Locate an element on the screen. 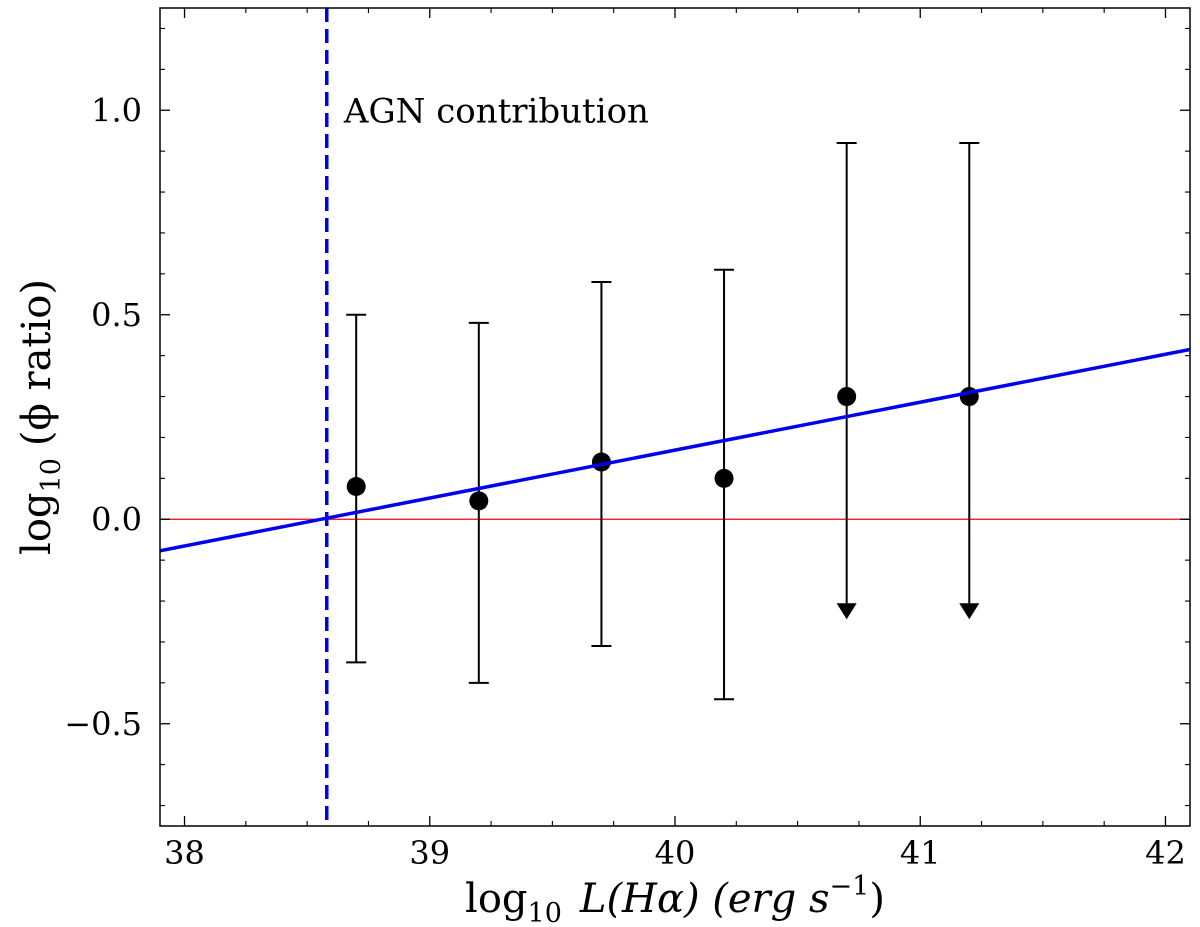 This screenshot has width=1200, height=927. y-axis-label: log10 (ϕ ratio) is located at coordinates (40, 417).